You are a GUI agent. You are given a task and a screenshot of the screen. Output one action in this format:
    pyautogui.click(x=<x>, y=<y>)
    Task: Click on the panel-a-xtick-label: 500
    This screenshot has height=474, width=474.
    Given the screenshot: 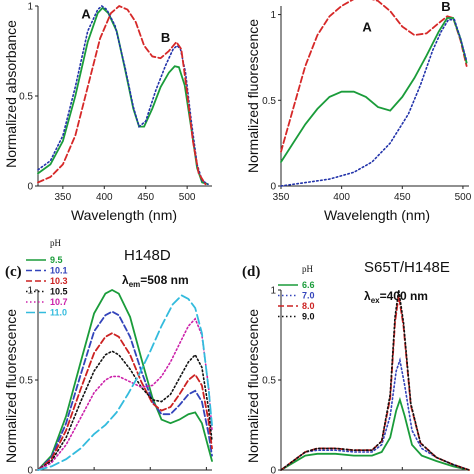 What is the action you would take?
    pyautogui.click(x=187, y=197)
    